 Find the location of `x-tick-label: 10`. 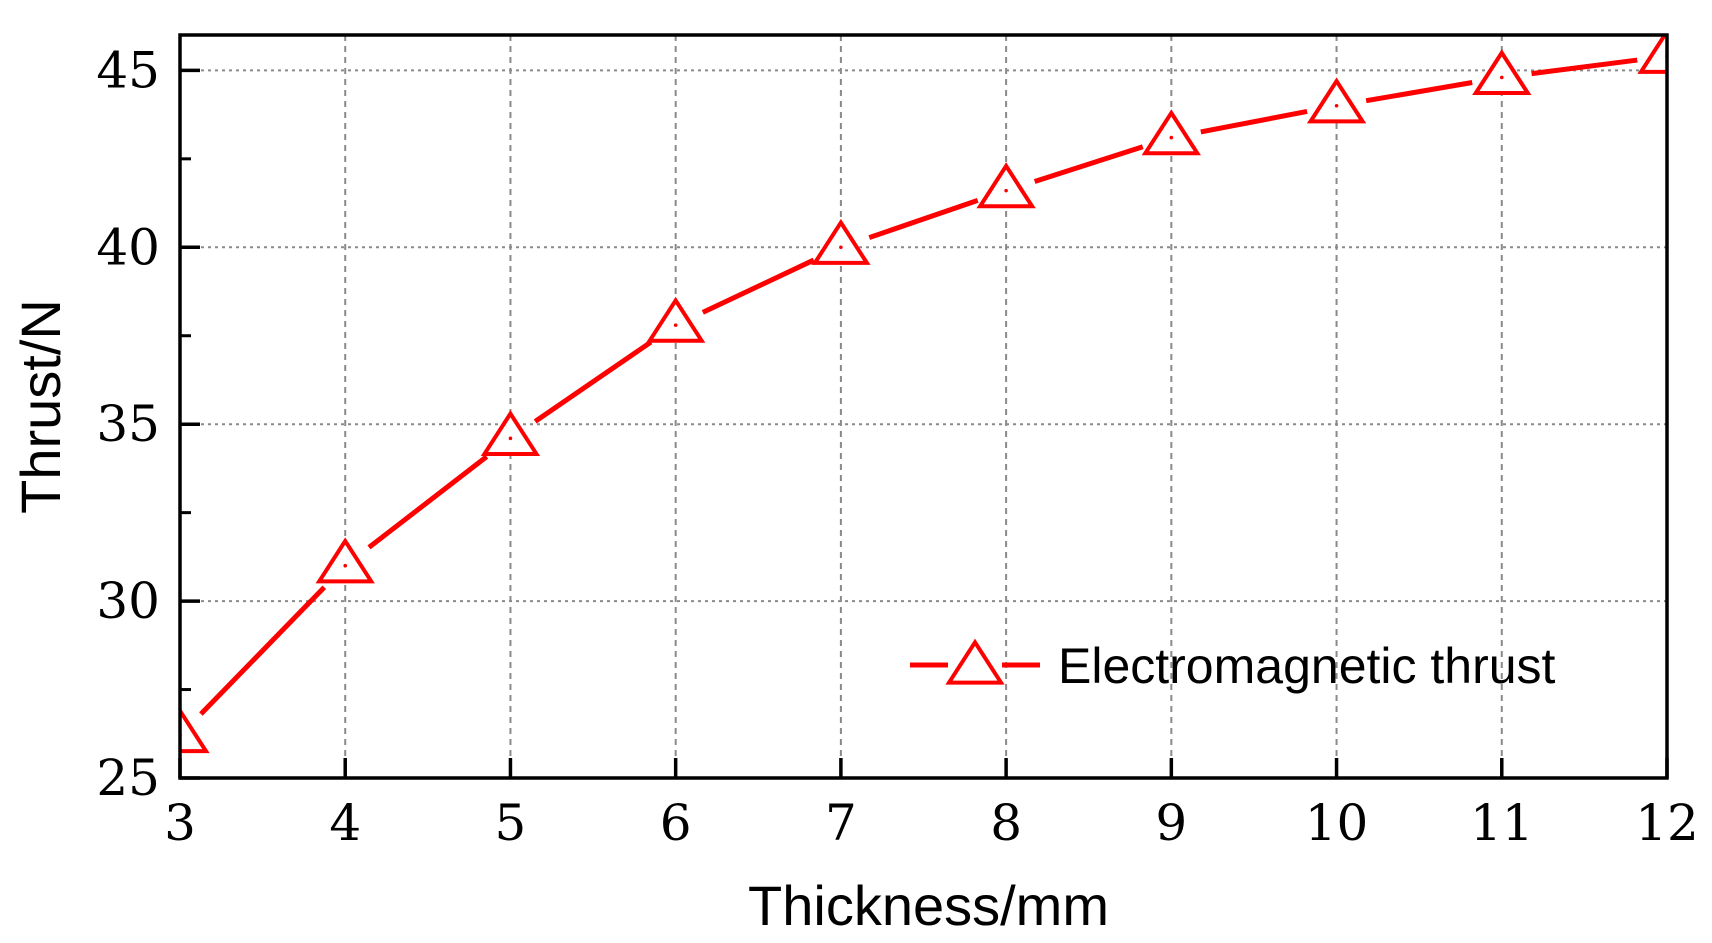

x-tick-label: 10 is located at coordinates (1337, 823).